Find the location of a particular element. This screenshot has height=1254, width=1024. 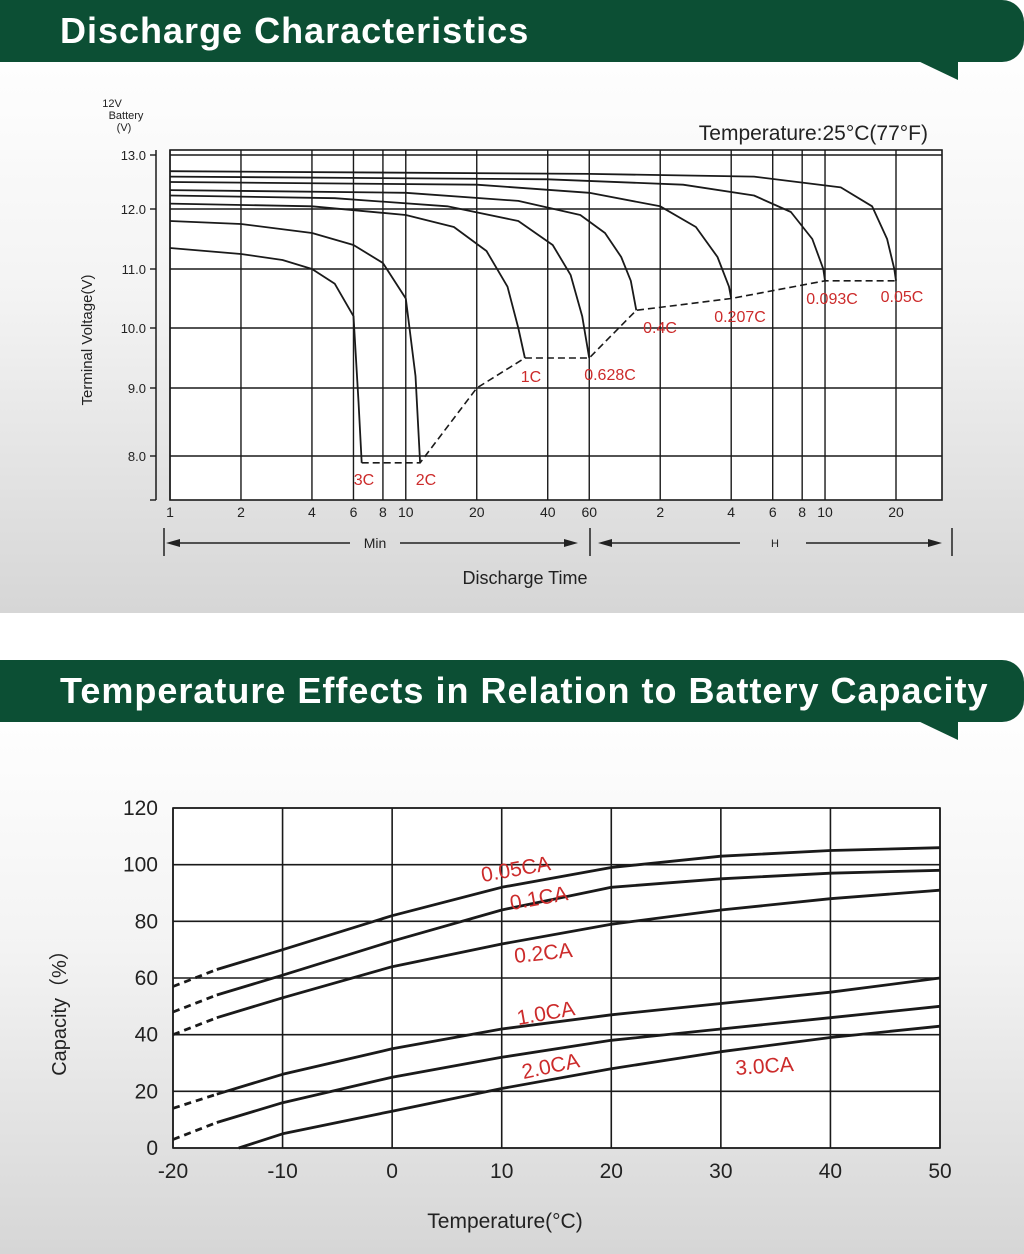

y-axis-title: Capacity（%） is located at coordinates (59, 1008).